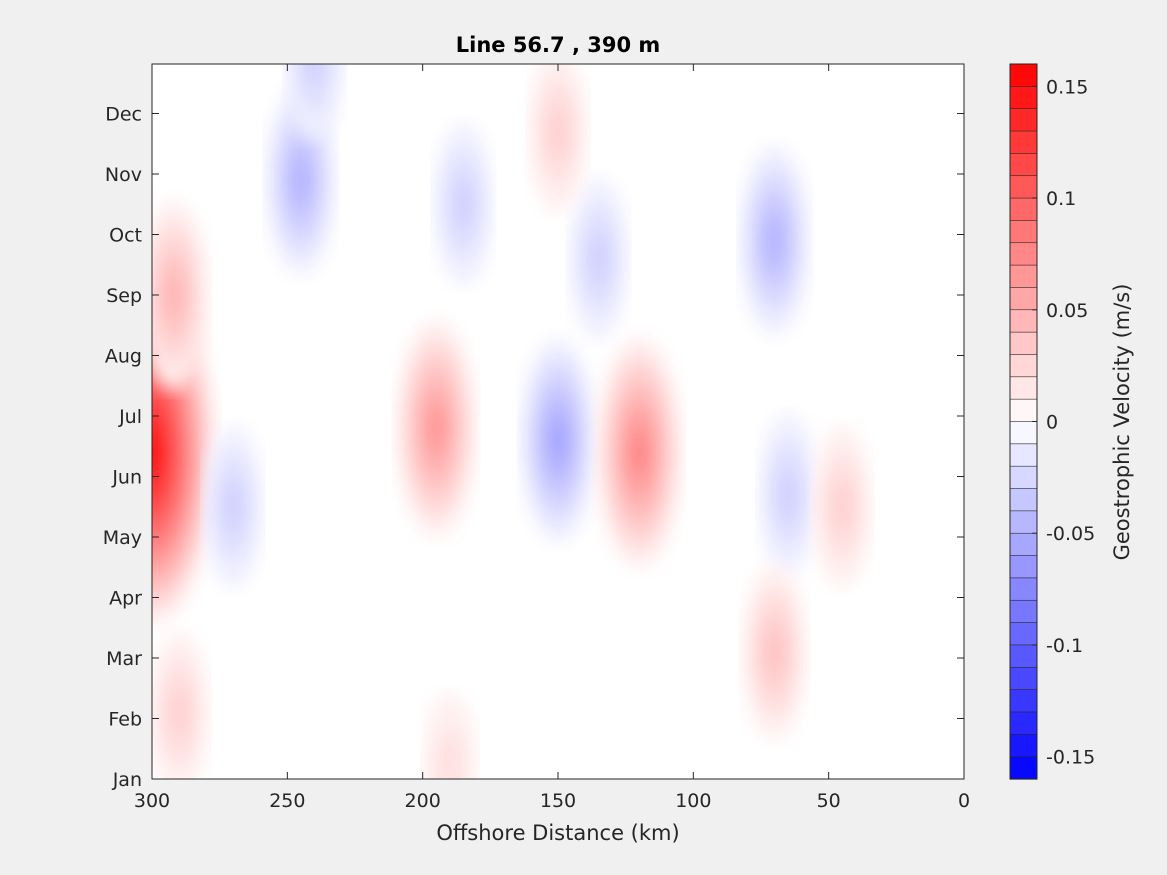  I want to click on y-tick-label: Jun, so click(126, 478).